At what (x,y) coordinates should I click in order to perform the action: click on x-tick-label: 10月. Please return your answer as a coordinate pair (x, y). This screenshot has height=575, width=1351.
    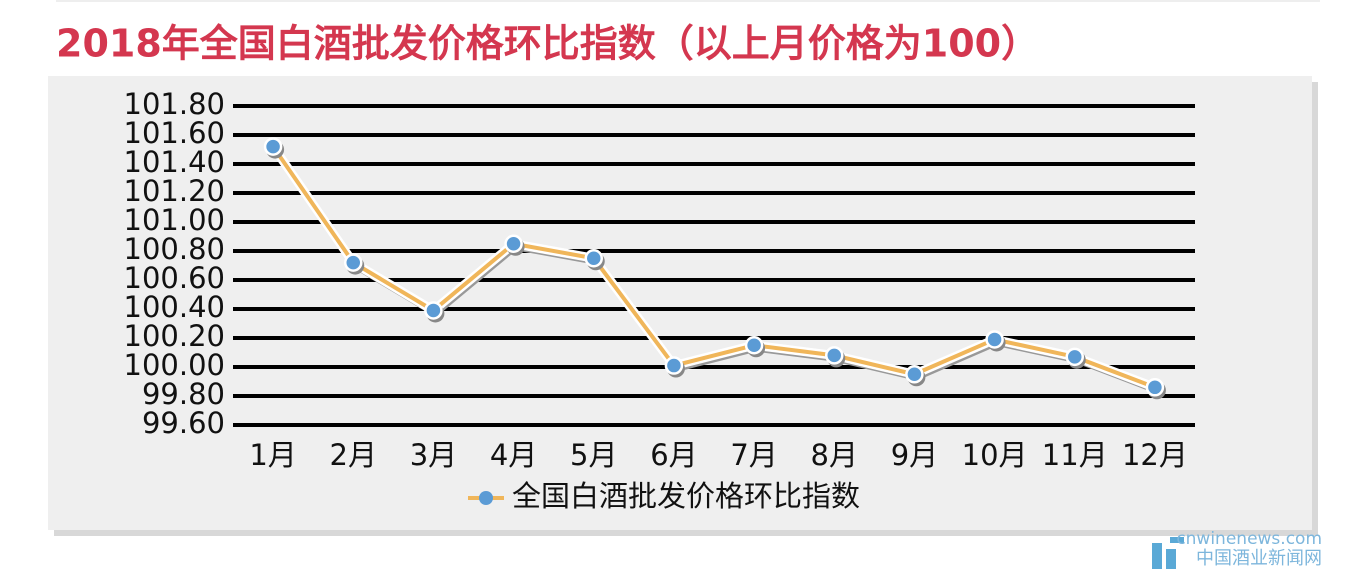
    Looking at the image, I should click on (995, 455).